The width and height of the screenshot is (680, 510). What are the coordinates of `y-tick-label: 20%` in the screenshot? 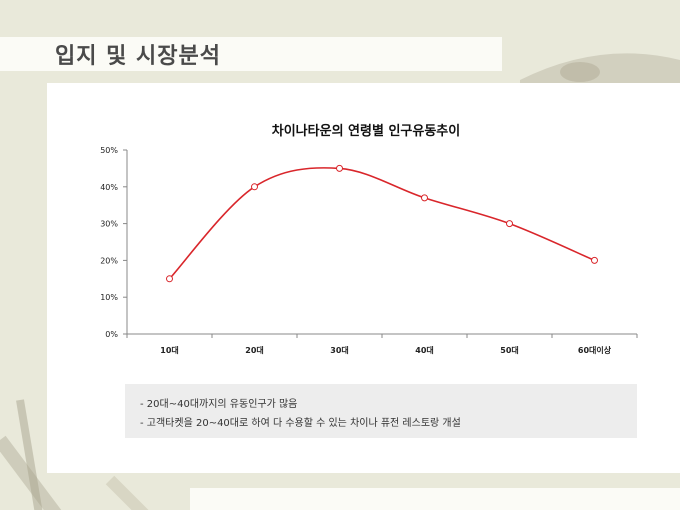 It's located at (109, 260).